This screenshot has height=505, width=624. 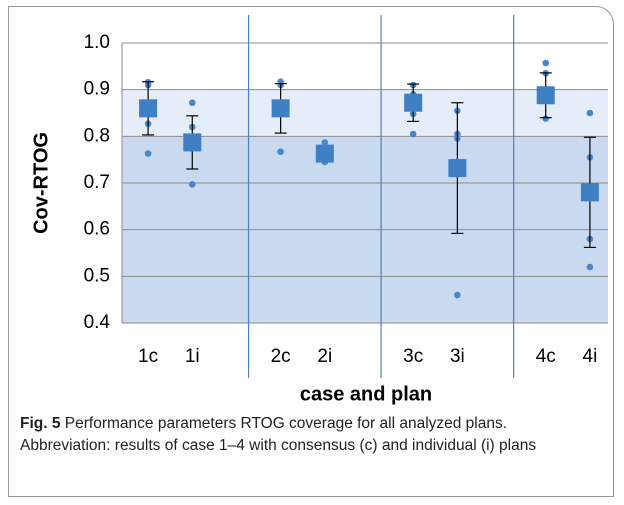 I want to click on x-tick-label: 4c, so click(x=546, y=356).